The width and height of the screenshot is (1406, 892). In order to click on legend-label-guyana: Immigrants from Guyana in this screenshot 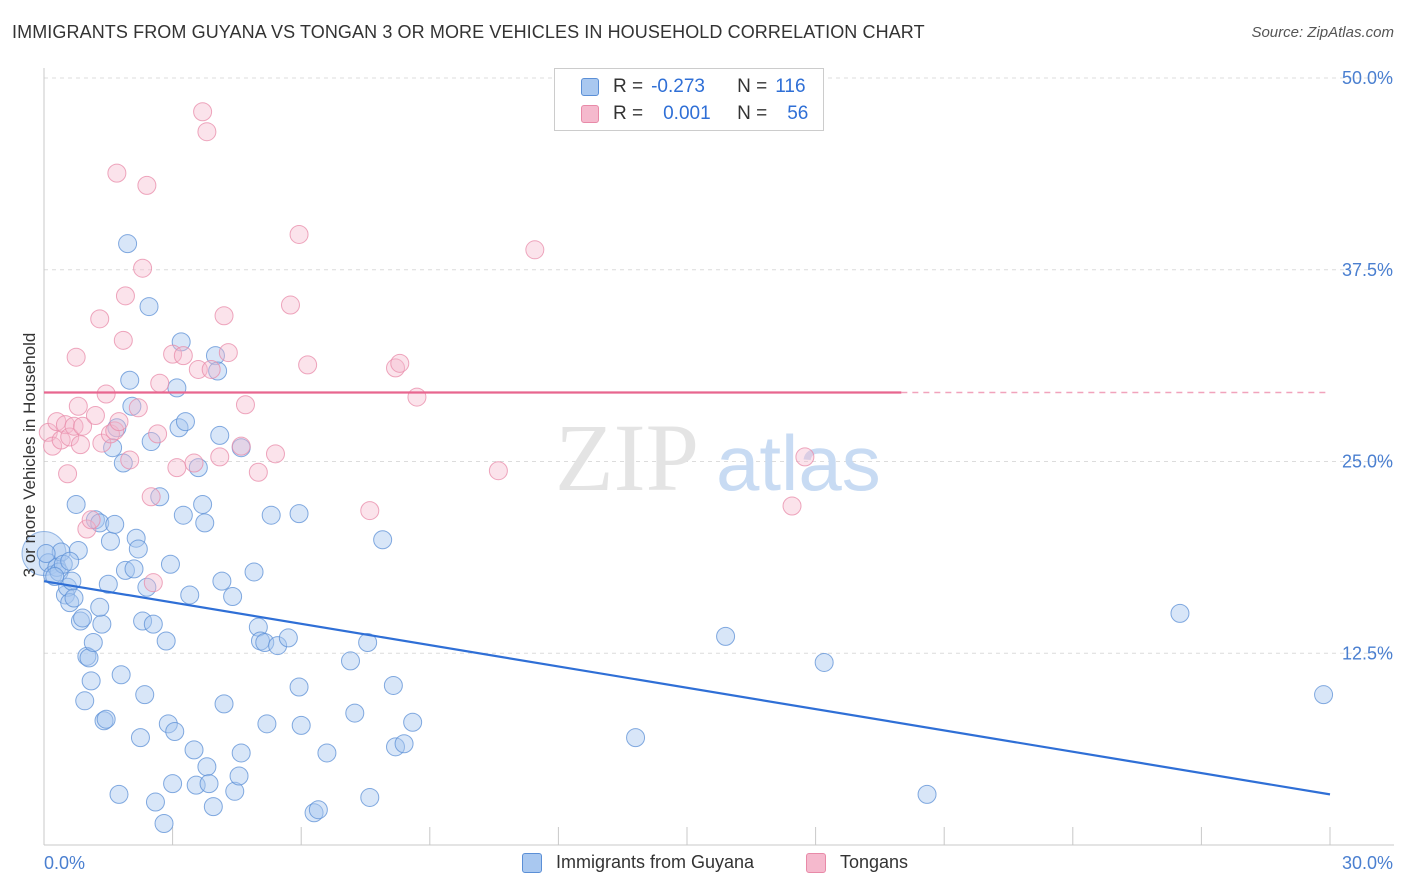, I will do `click(655, 862)`.